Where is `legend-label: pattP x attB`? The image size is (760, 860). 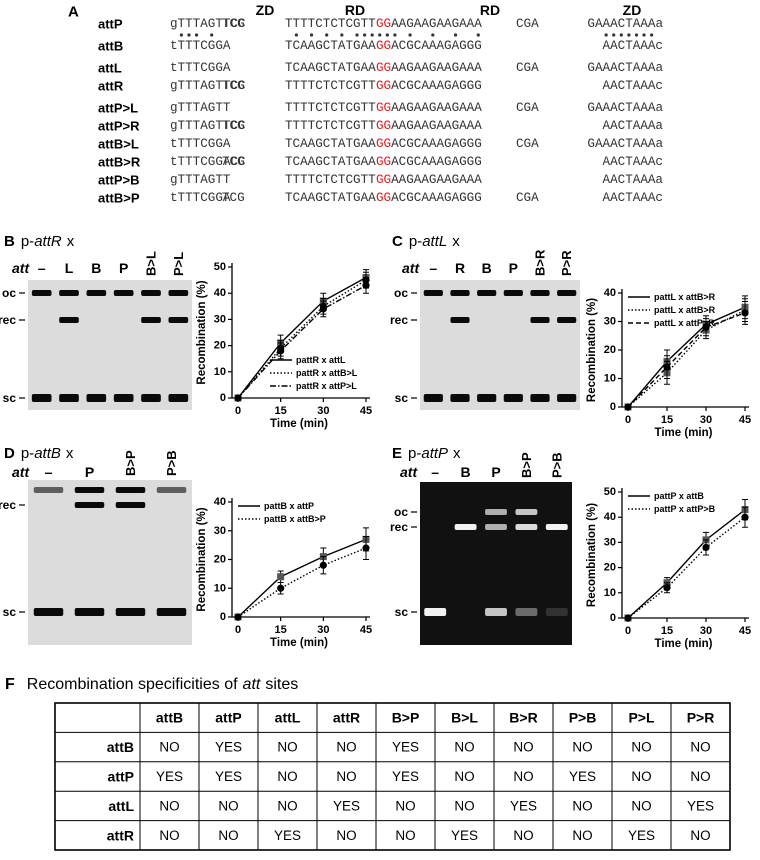
legend-label: pattP x attB is located at coordinates (679, 496).